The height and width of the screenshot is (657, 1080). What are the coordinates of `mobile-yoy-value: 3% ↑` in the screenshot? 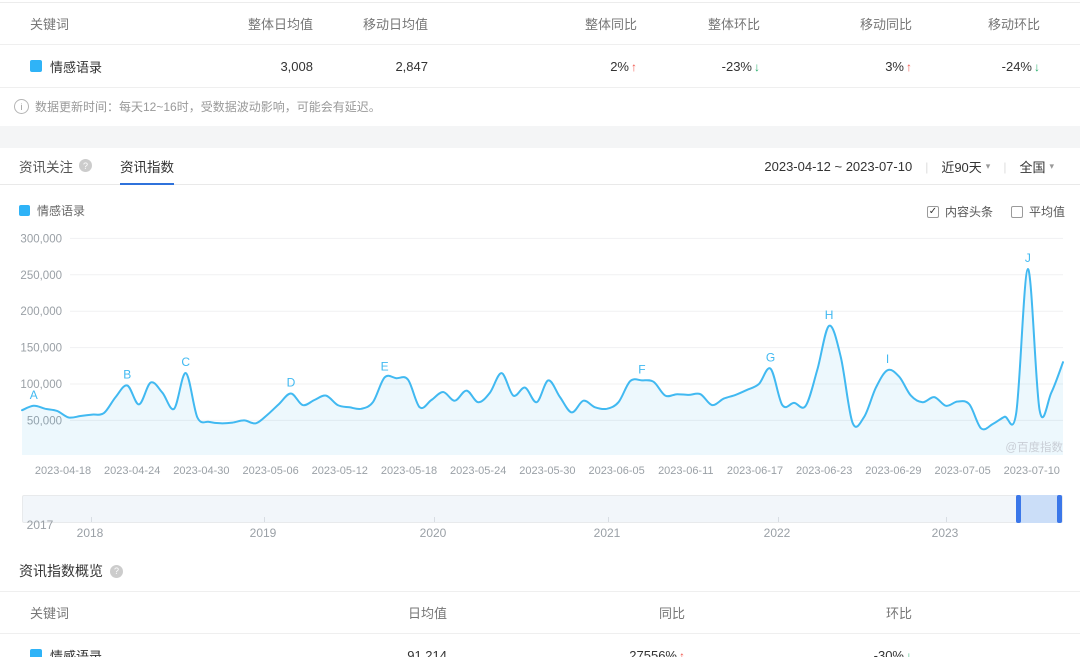 It's located at (898, 66).